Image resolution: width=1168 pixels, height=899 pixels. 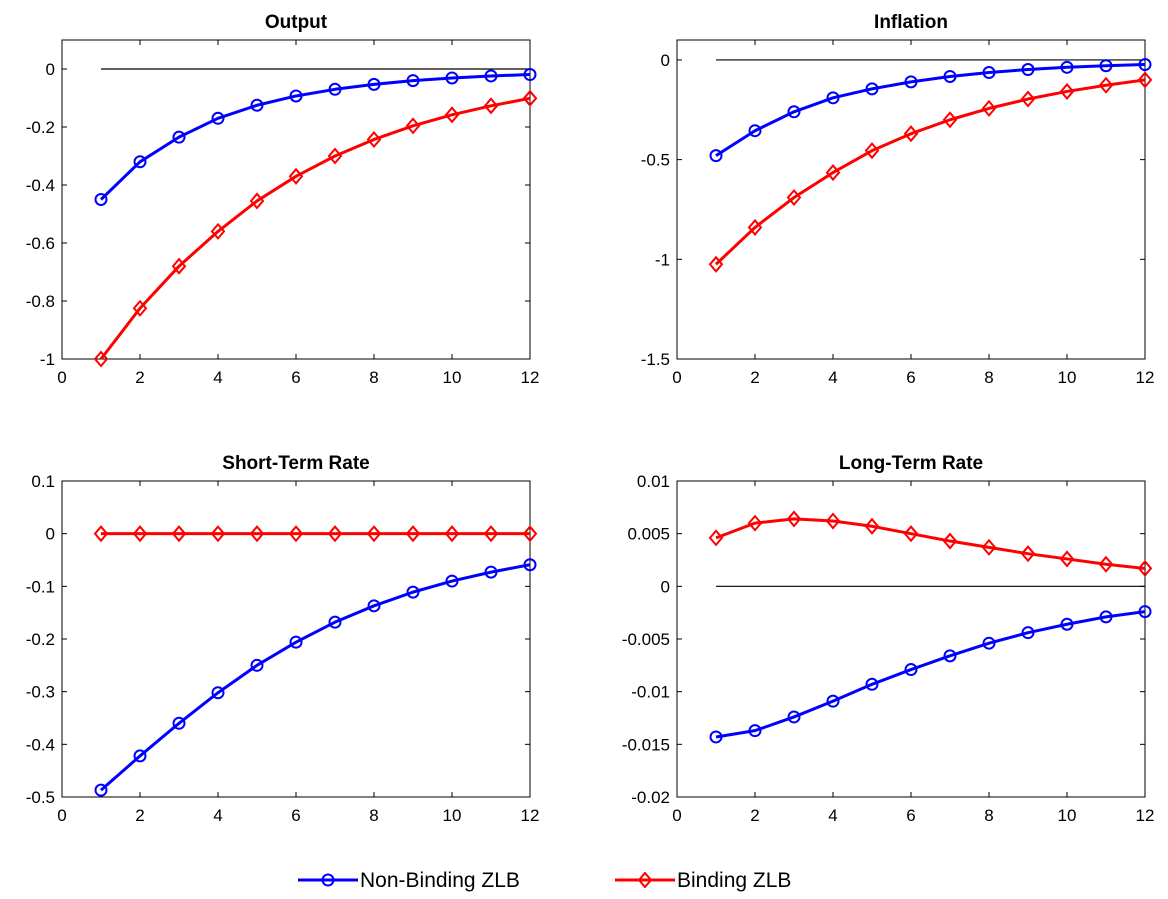 What do you see at coordinates (440, 880) in the screenshot?
I see `legend-label-non-binding: Non-Binding ZLB` at bounding box center [440, 880].